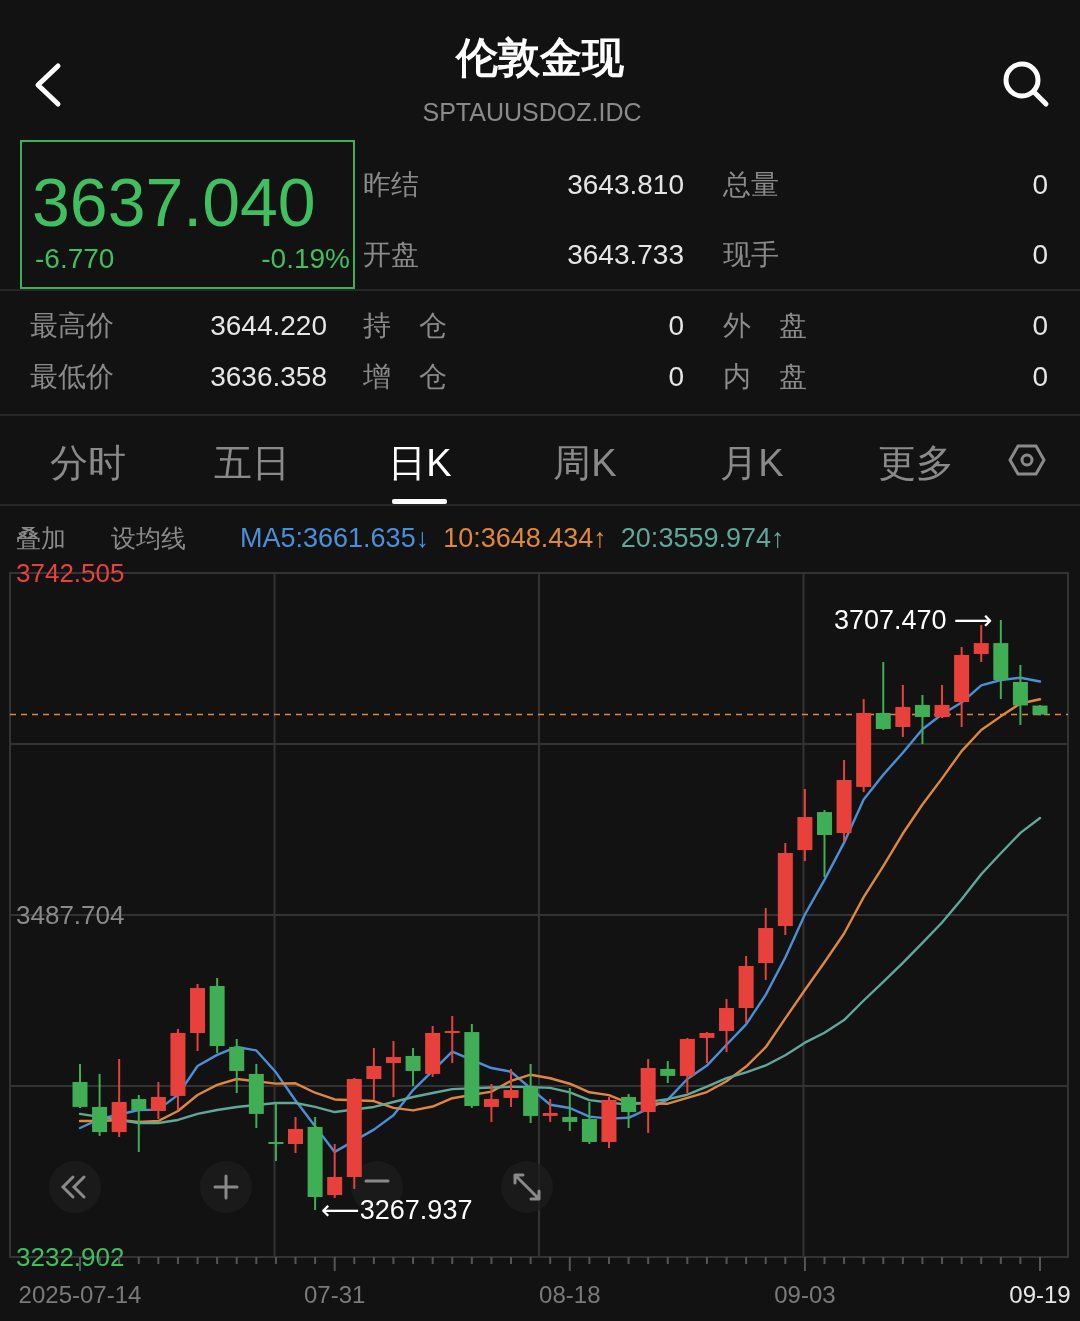 This screenshot has width=1080, height=1321. I want to click on text: 最高价, so click(72, 325).